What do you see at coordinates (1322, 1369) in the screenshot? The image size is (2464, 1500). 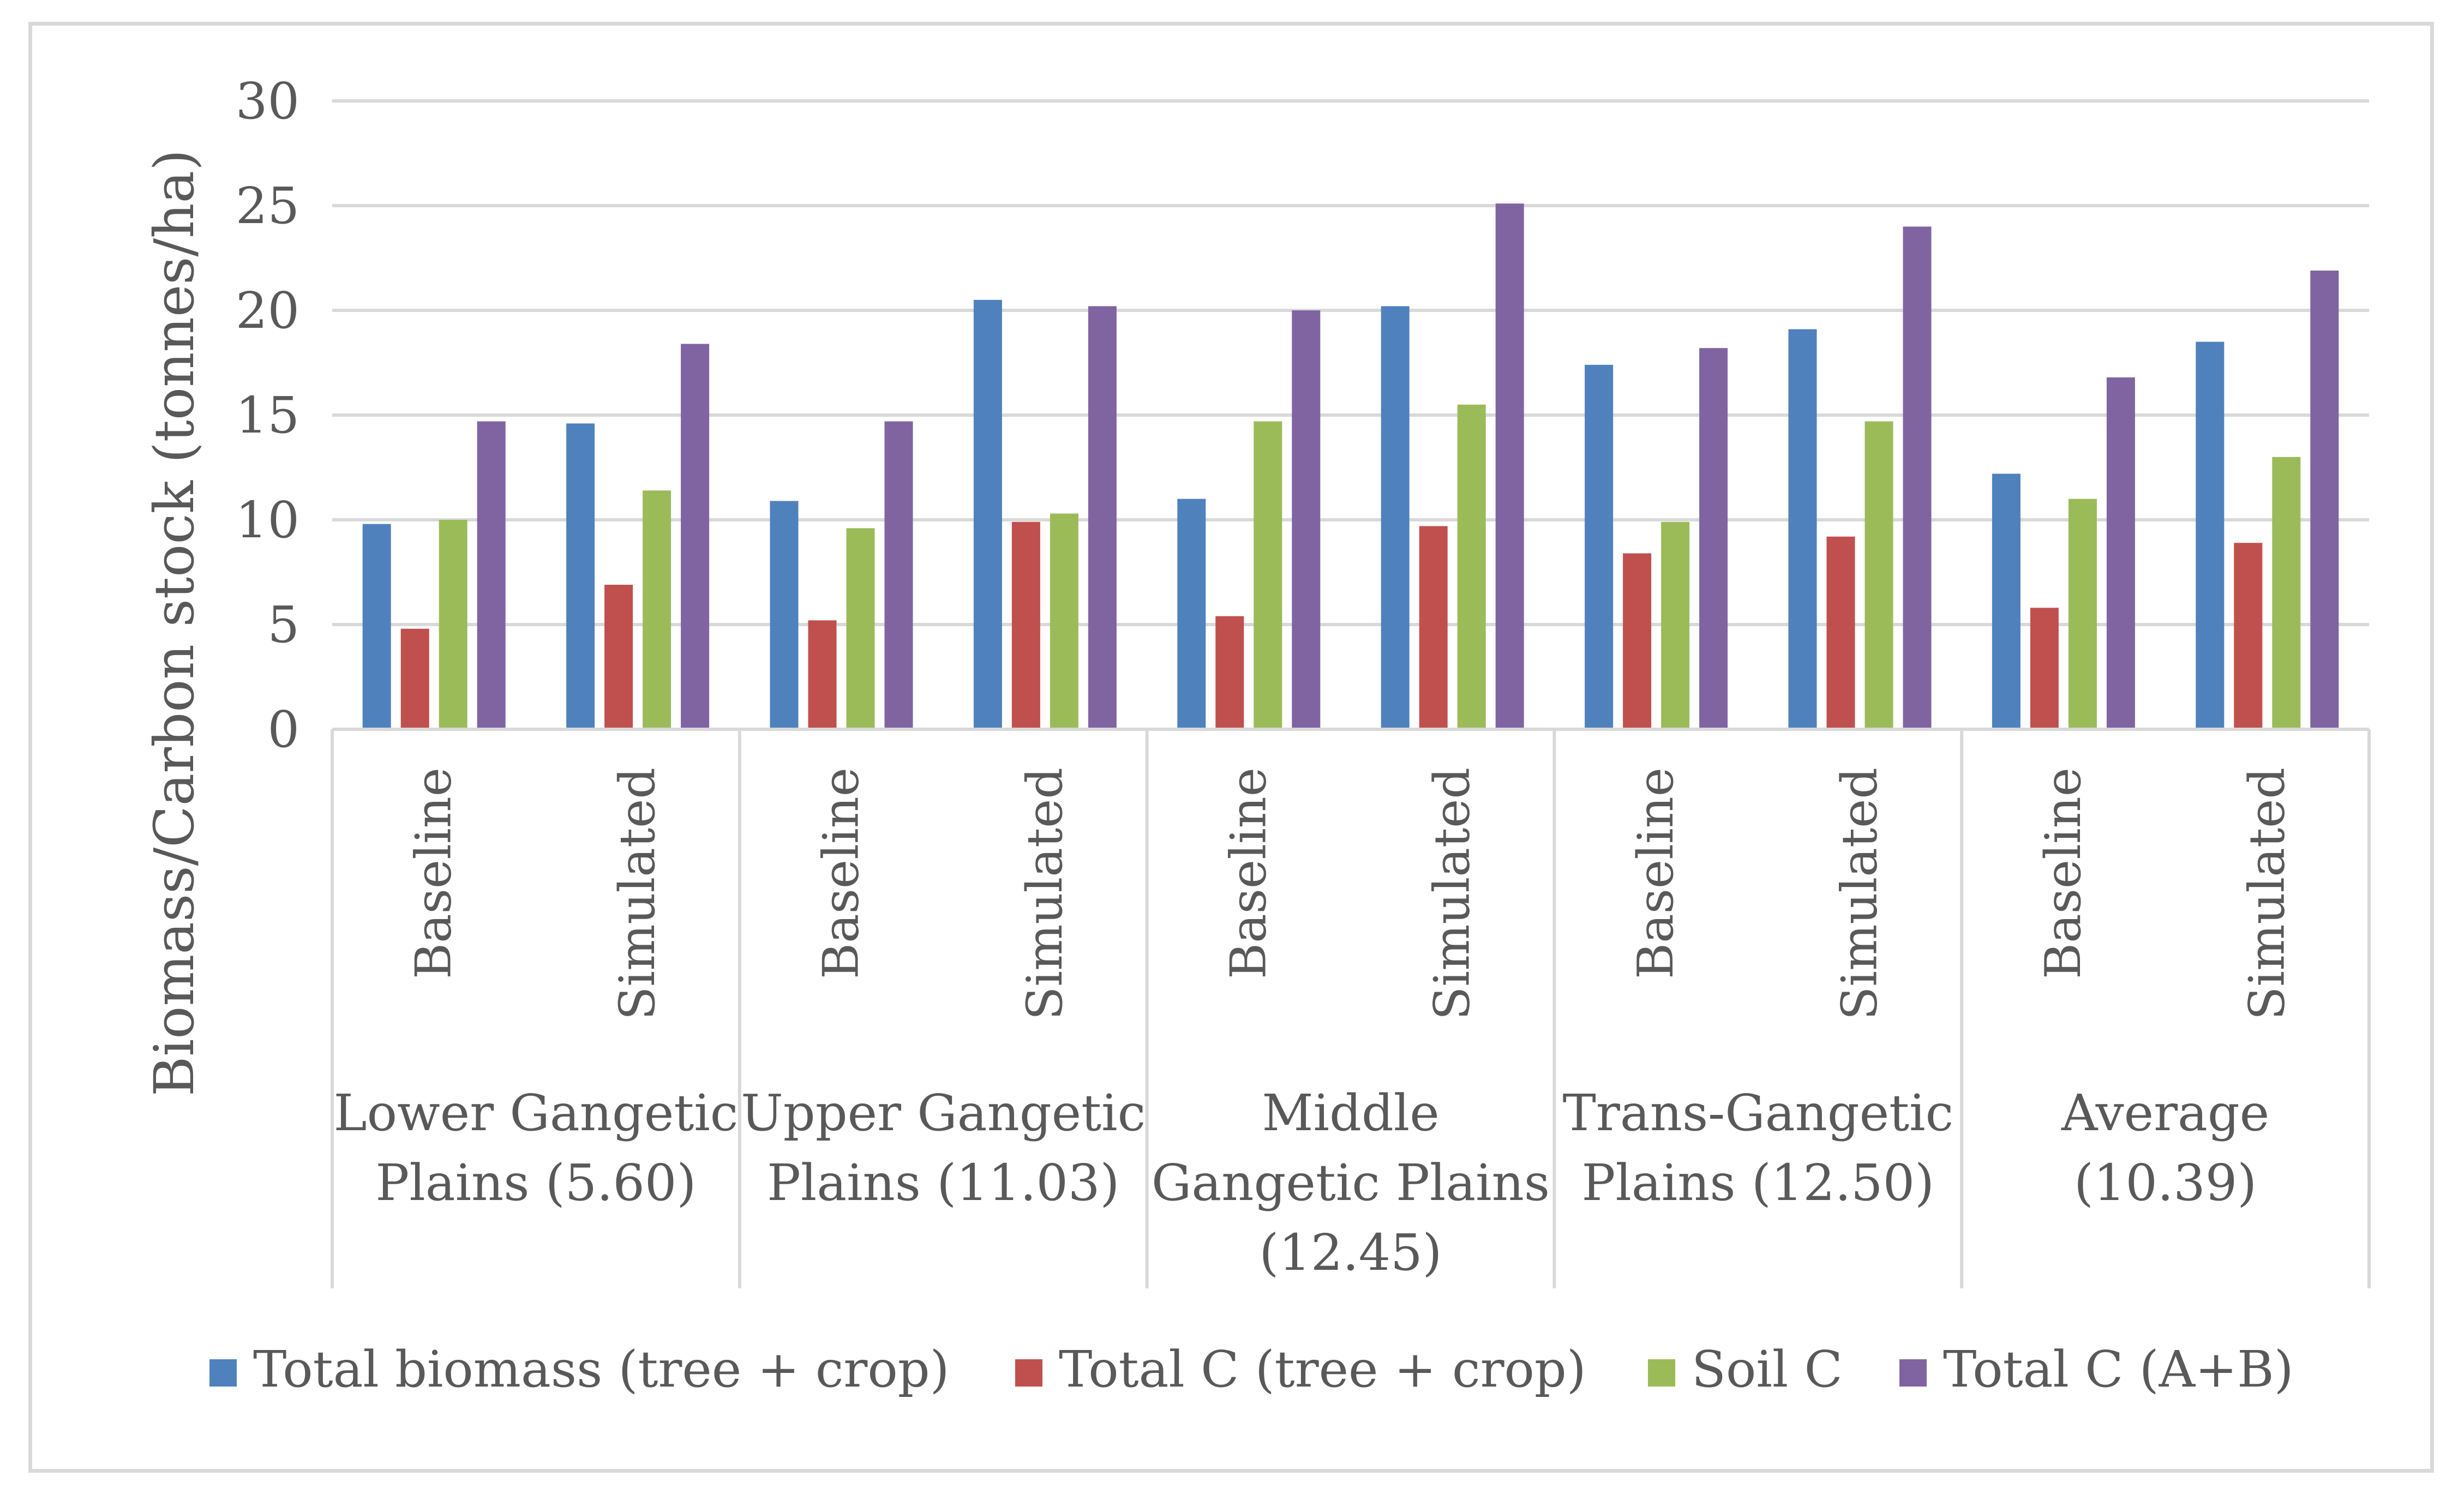 I see `legend-label: Total C (tree + crop)` at bounding box center [1322, 1369].